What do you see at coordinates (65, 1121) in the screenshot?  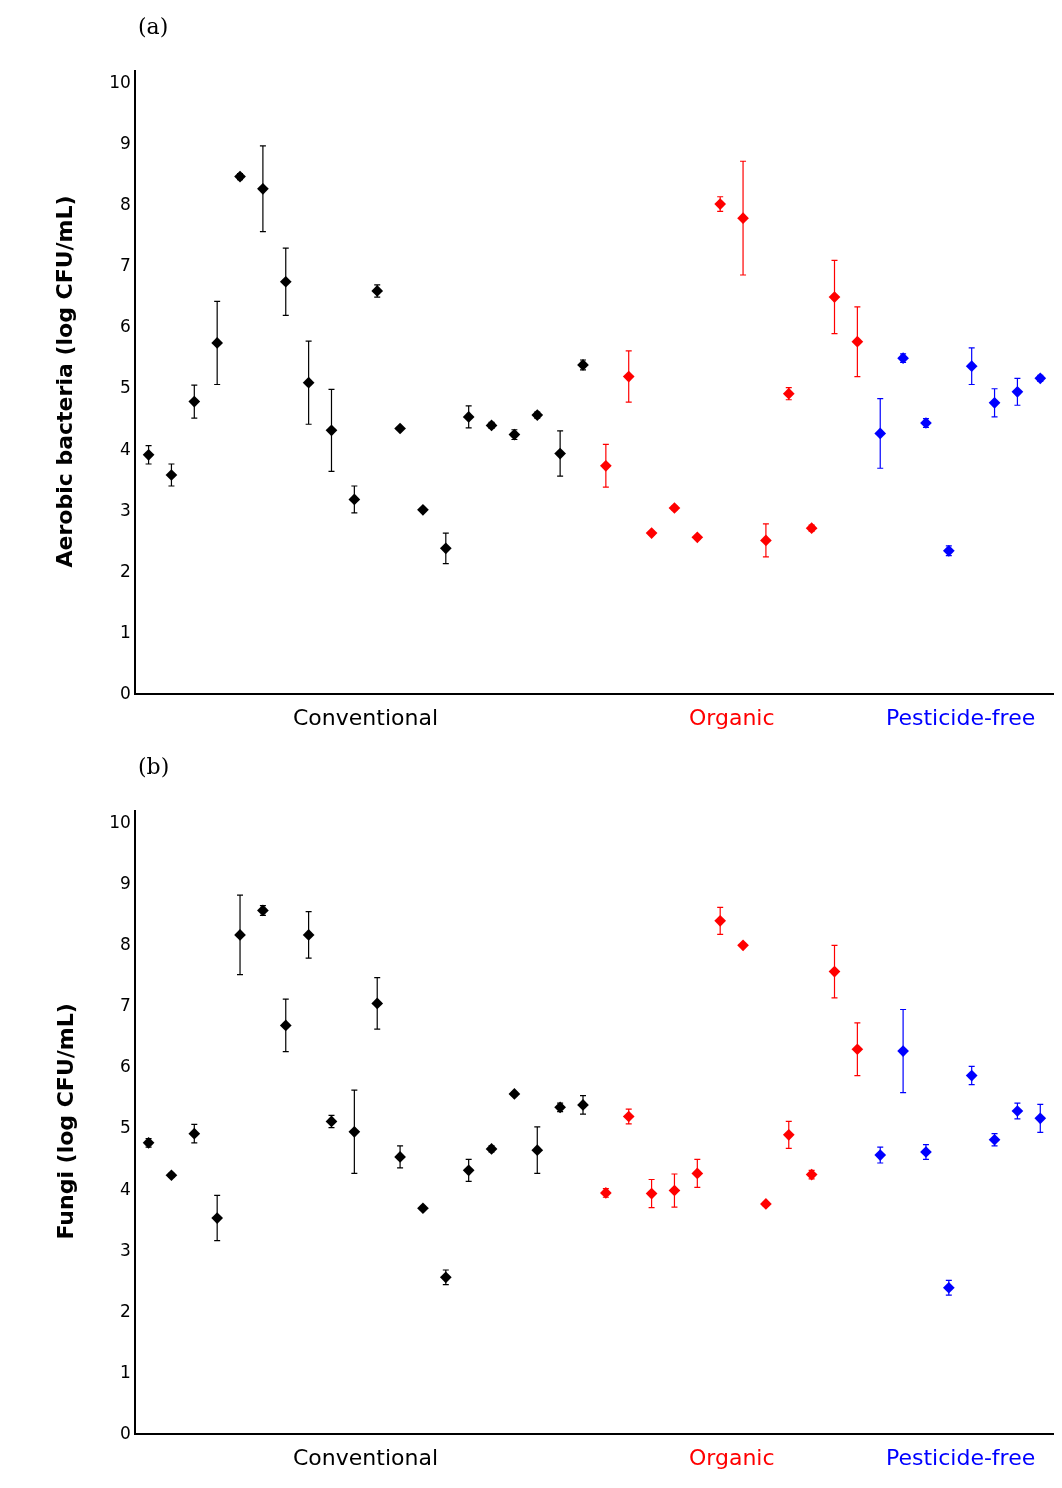 I see `y-axis-title: Fungi (log CFU/mL)` at bounding box center [65, 1121].